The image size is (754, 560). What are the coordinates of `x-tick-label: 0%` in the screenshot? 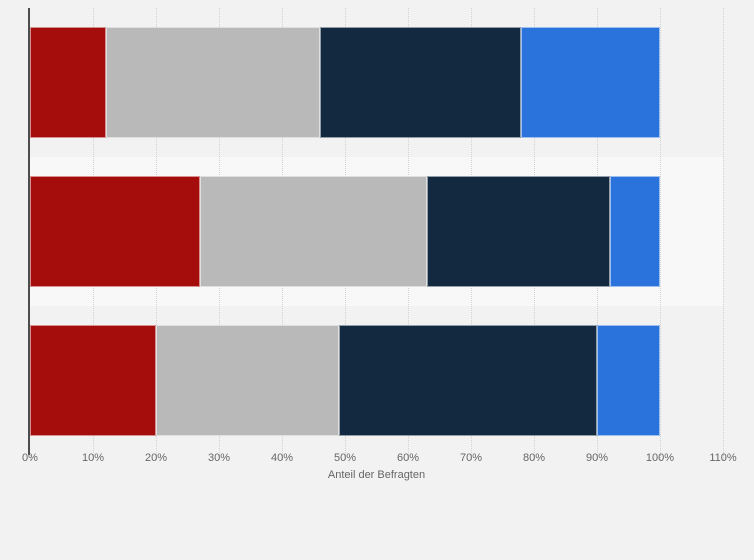 It's located at (30, 458).